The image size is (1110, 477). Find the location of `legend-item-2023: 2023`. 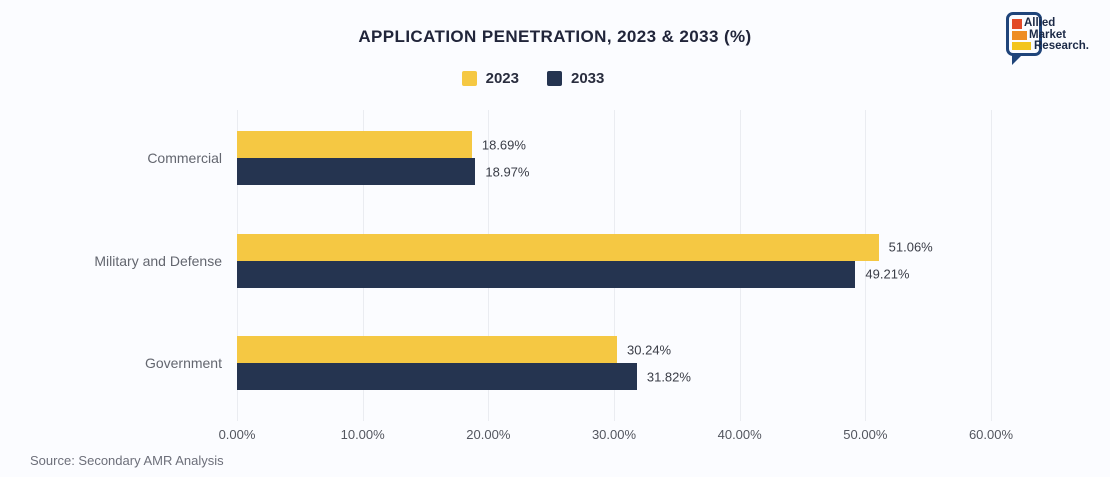

legend-item-2023: 2023 is located at coordinates (490, 78).